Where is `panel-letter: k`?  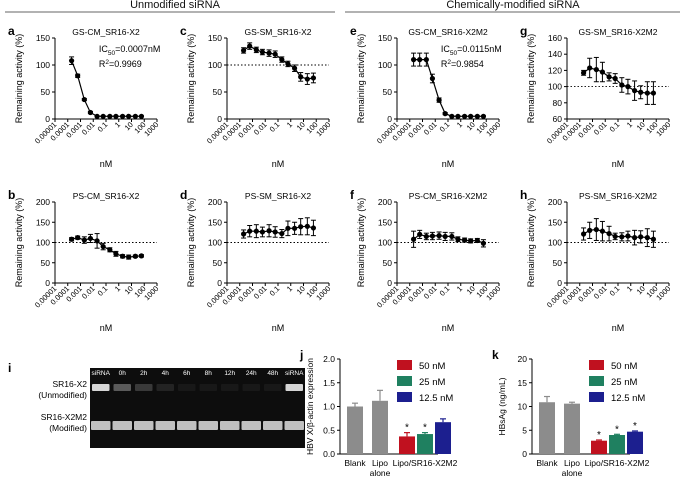
panel-letter: k is located at coordinates (495, 355).